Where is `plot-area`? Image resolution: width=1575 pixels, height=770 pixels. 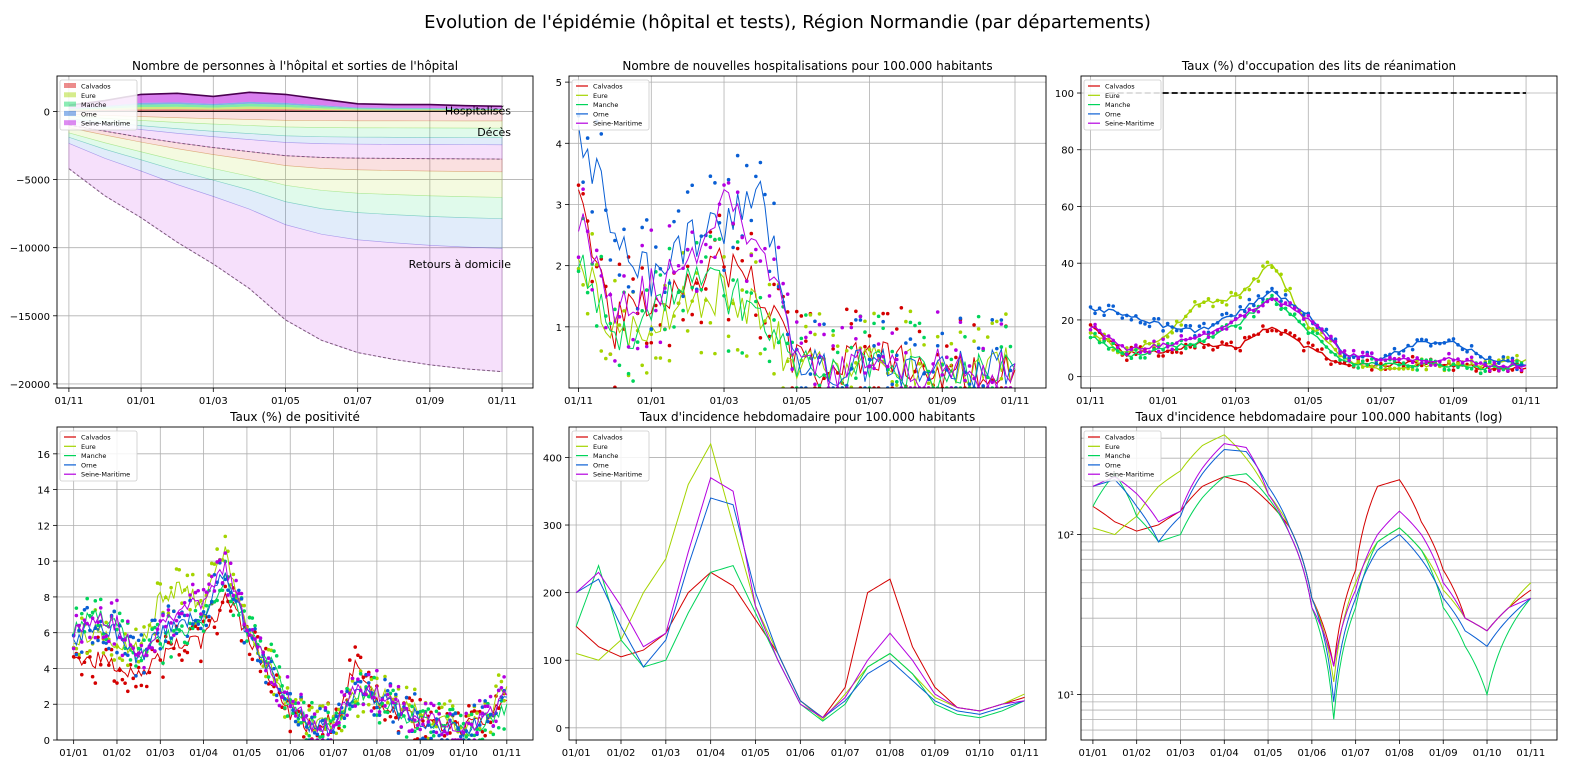
plot-area is located at coordinates (796, 250).